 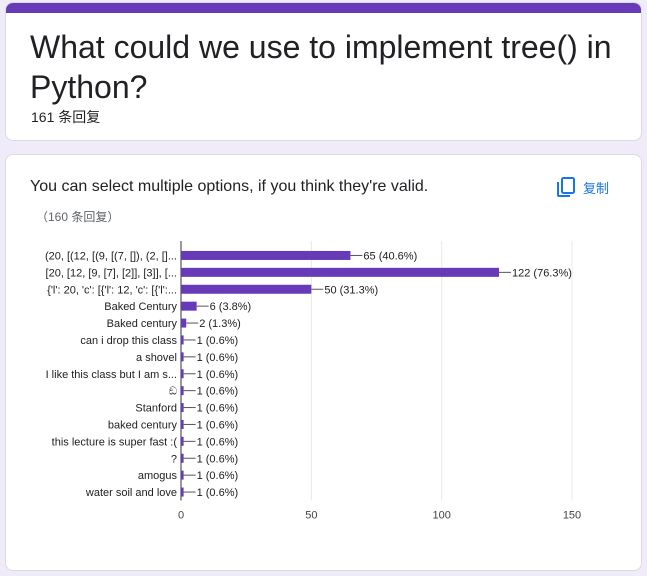 What do you see at coordinates (78, 217) in the screenshot?
I see `chart-response-count: （160 条回复）` at bounding box center [78, 217].